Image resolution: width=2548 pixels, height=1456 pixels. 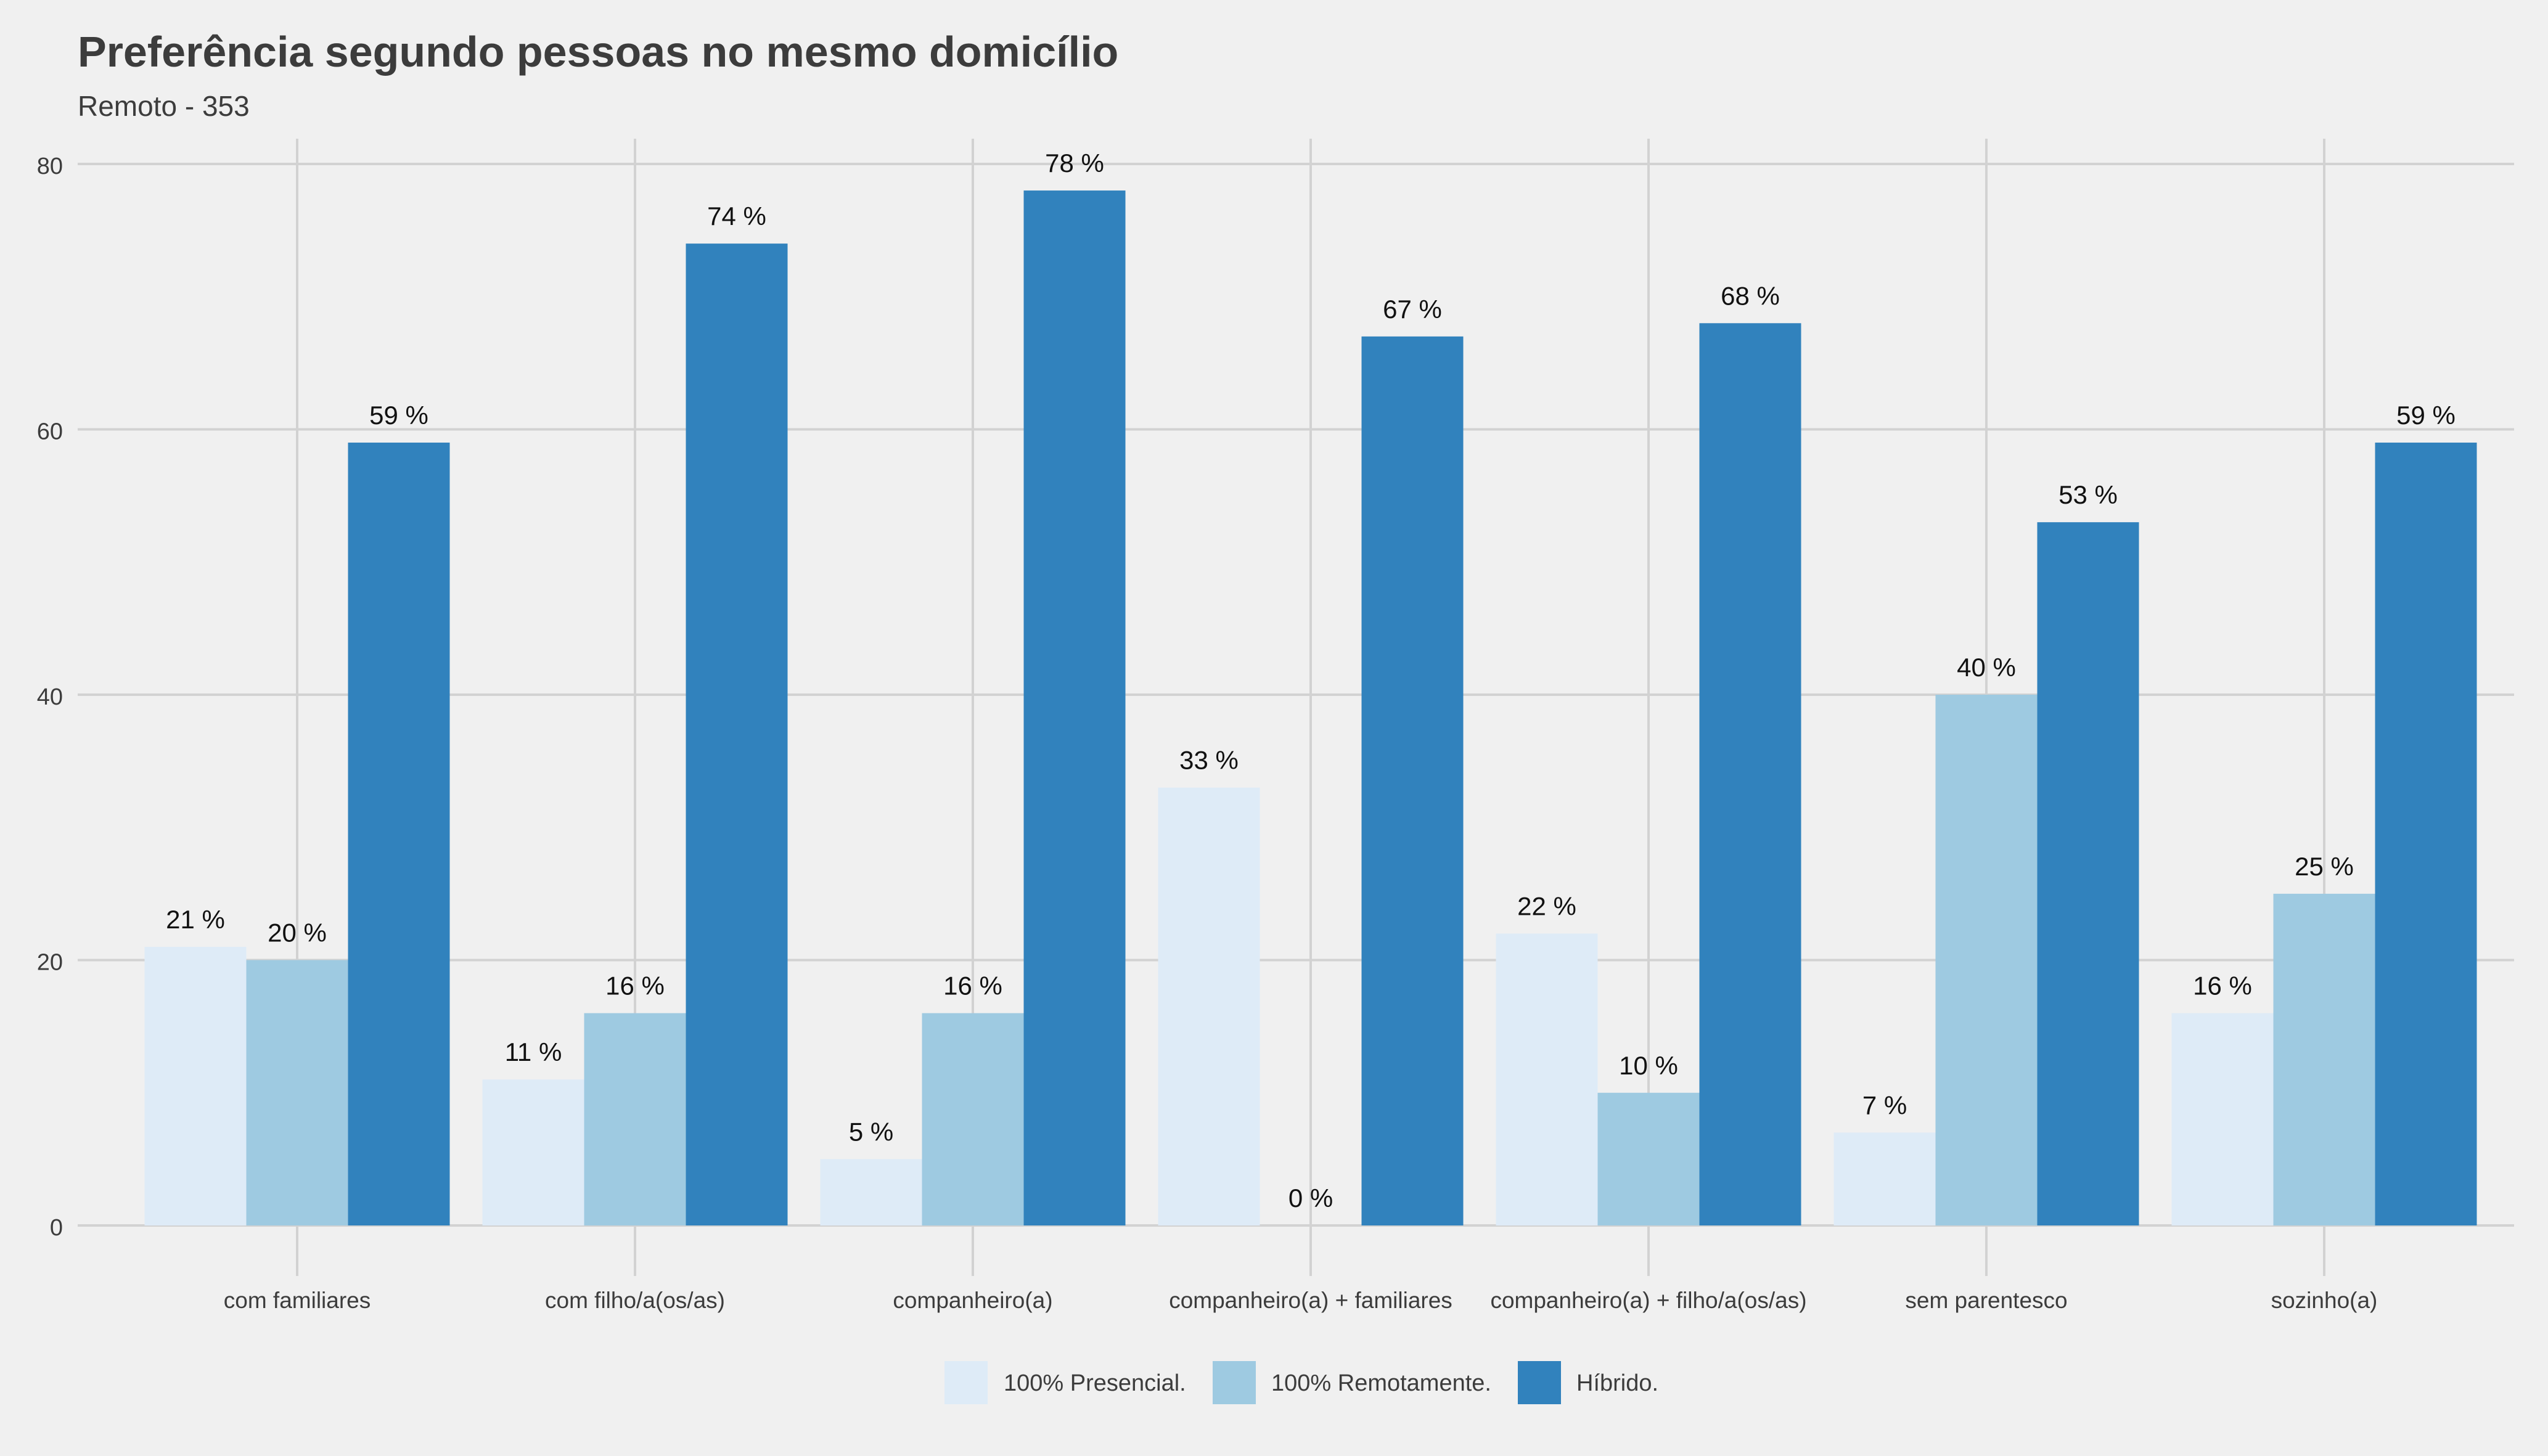 I want to click on x-tick-label: companheiro(a) + filho/a(os/as), so click(x=1648, y=1301).